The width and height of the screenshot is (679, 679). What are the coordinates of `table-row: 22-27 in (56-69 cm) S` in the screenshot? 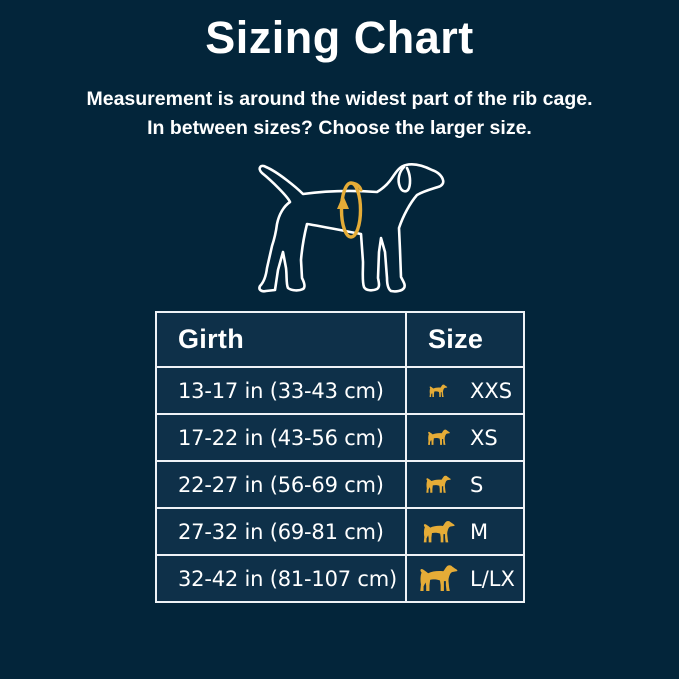 It's located at (340, 484).